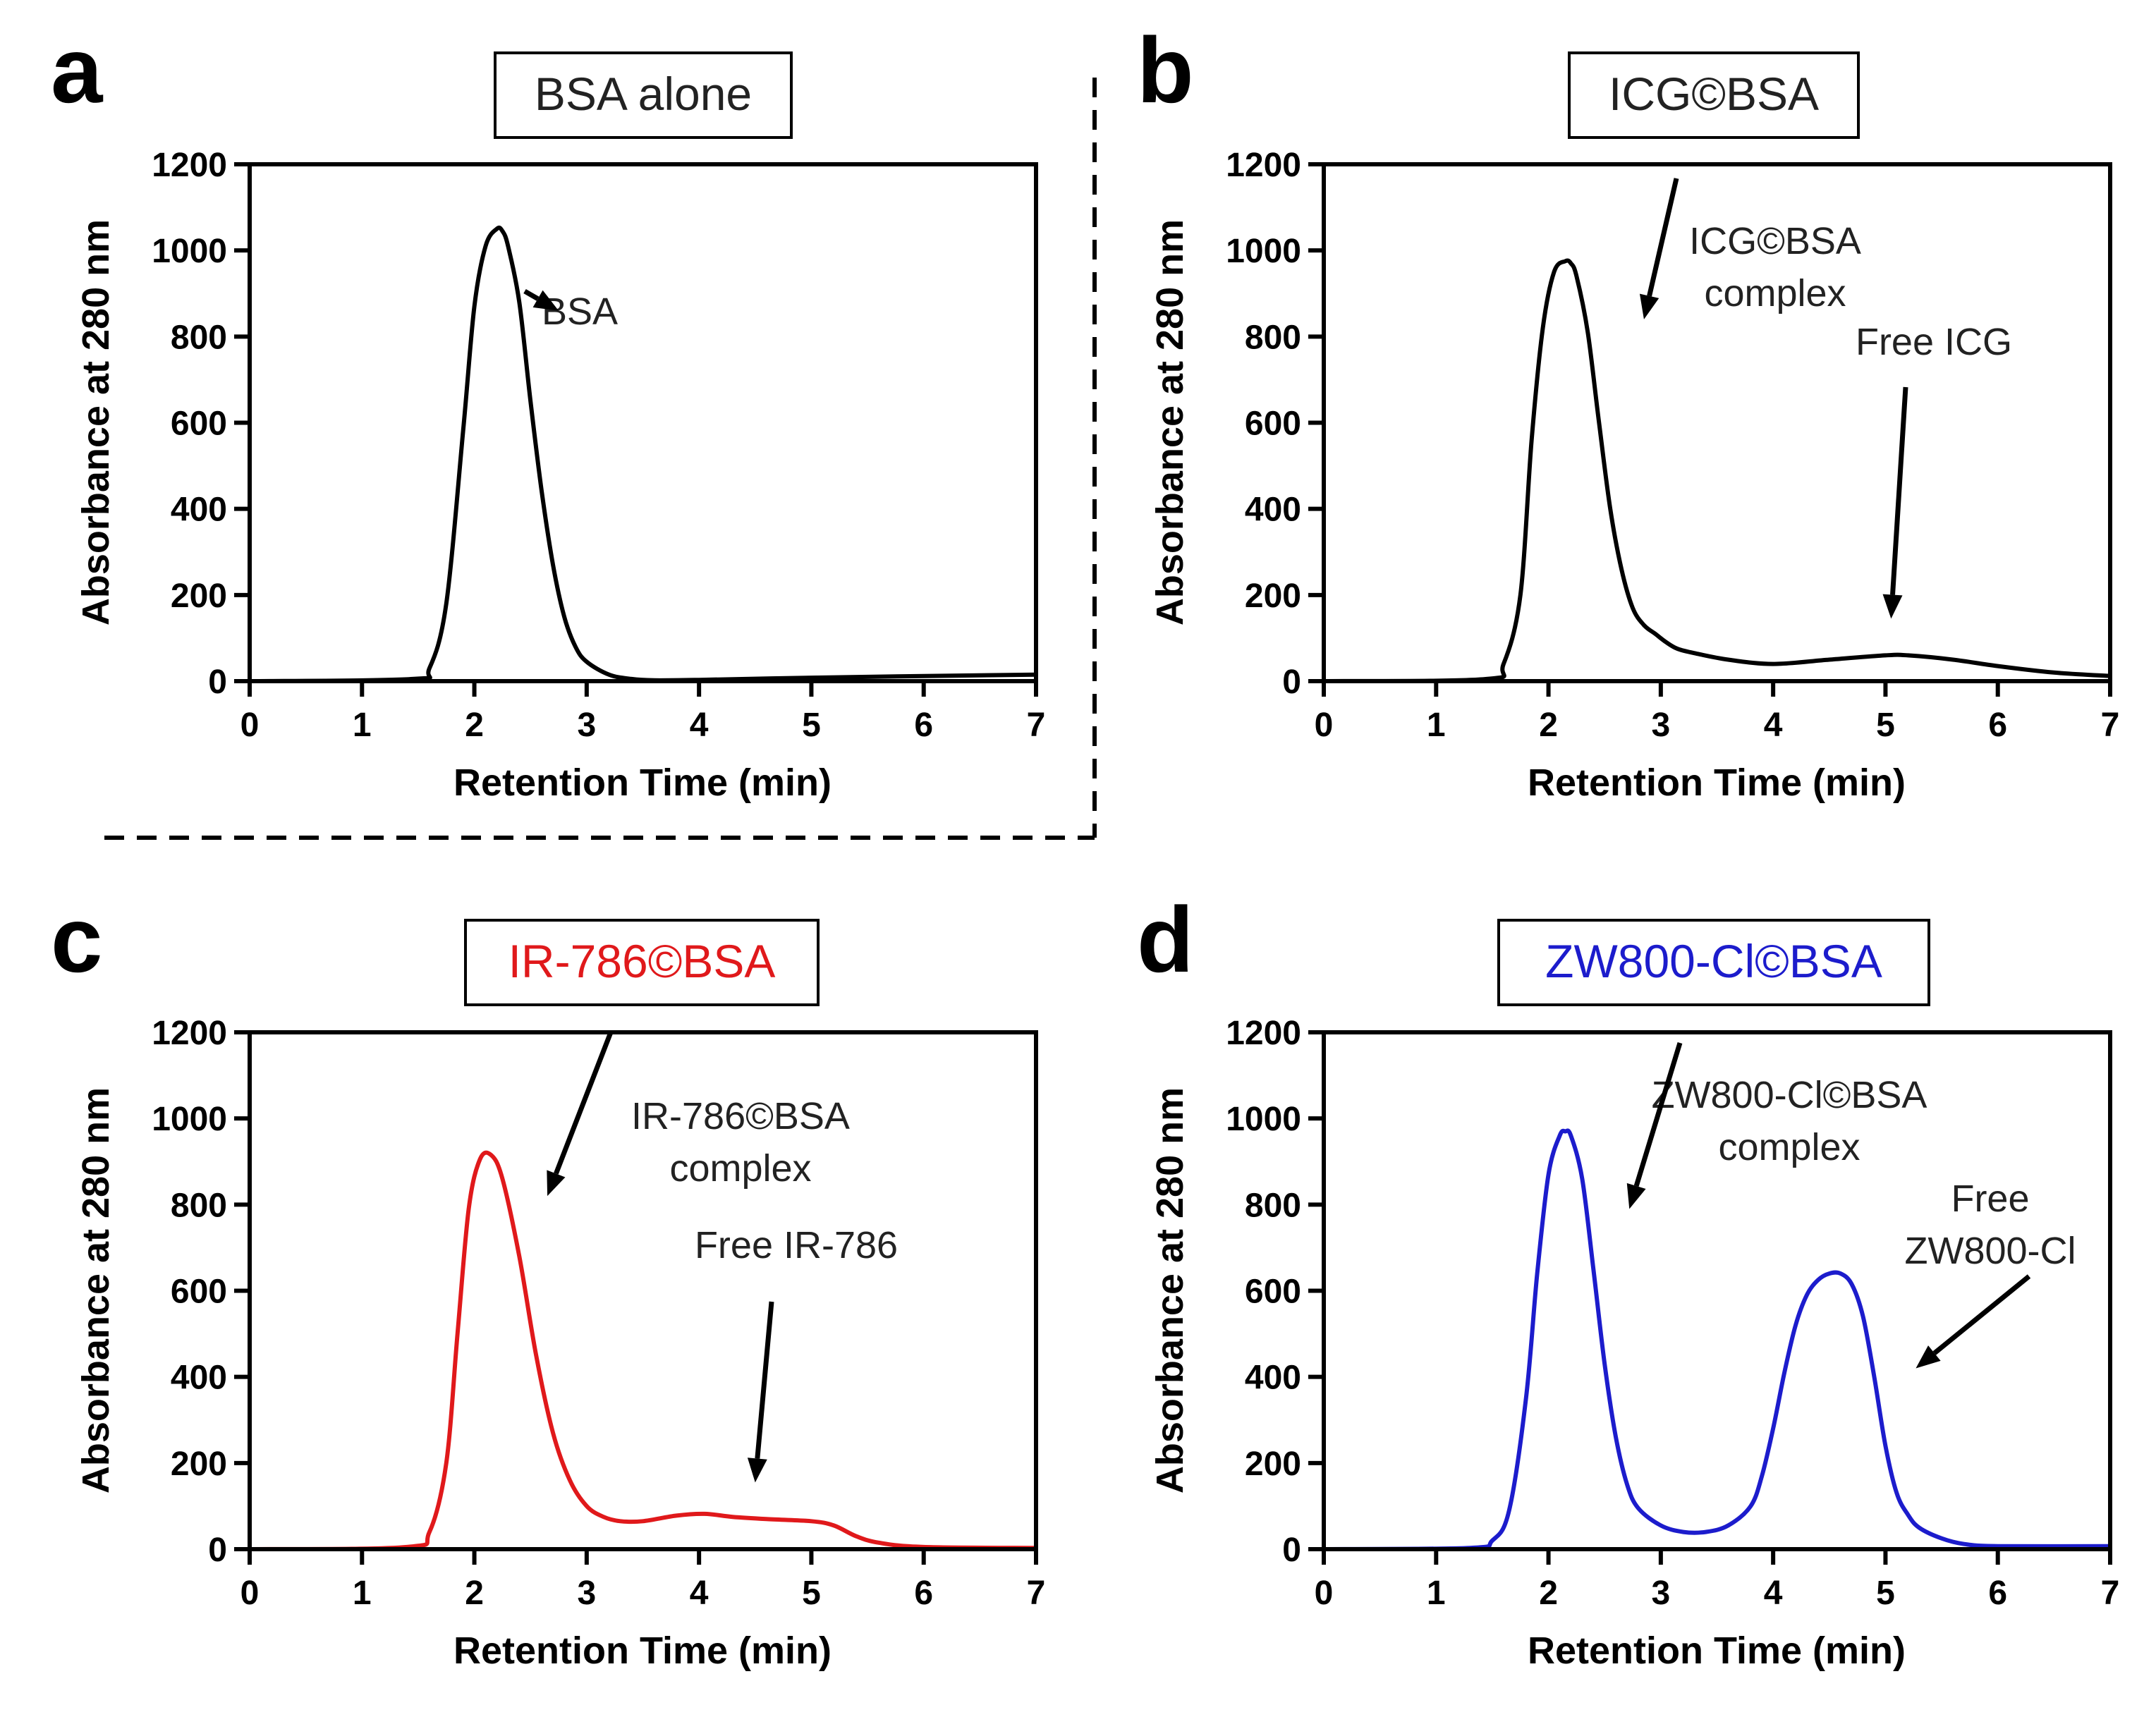 This screenshot has width=2156, height=1717. What do you see at coordinates (741, 1142) in the screenshot?
I see `annotation-text: IR-786©BSA complex` at bounding box center [741, 1142].